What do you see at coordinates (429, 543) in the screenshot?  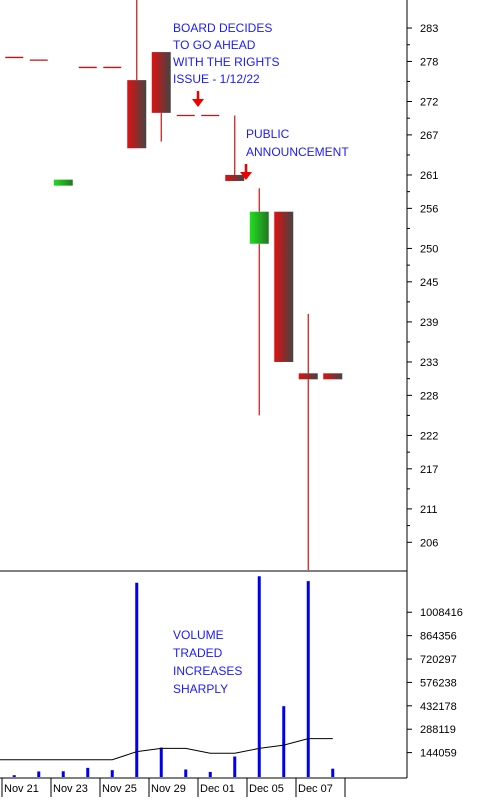 I see `price-tick-label: 206` at bounding box center [429, 543].